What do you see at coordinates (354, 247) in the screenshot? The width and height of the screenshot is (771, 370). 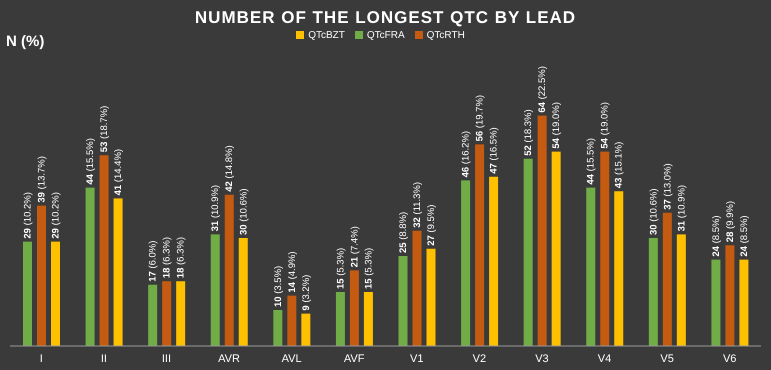 I see `data-label: 21 (7.4%)` at bounding box center [354, 247].